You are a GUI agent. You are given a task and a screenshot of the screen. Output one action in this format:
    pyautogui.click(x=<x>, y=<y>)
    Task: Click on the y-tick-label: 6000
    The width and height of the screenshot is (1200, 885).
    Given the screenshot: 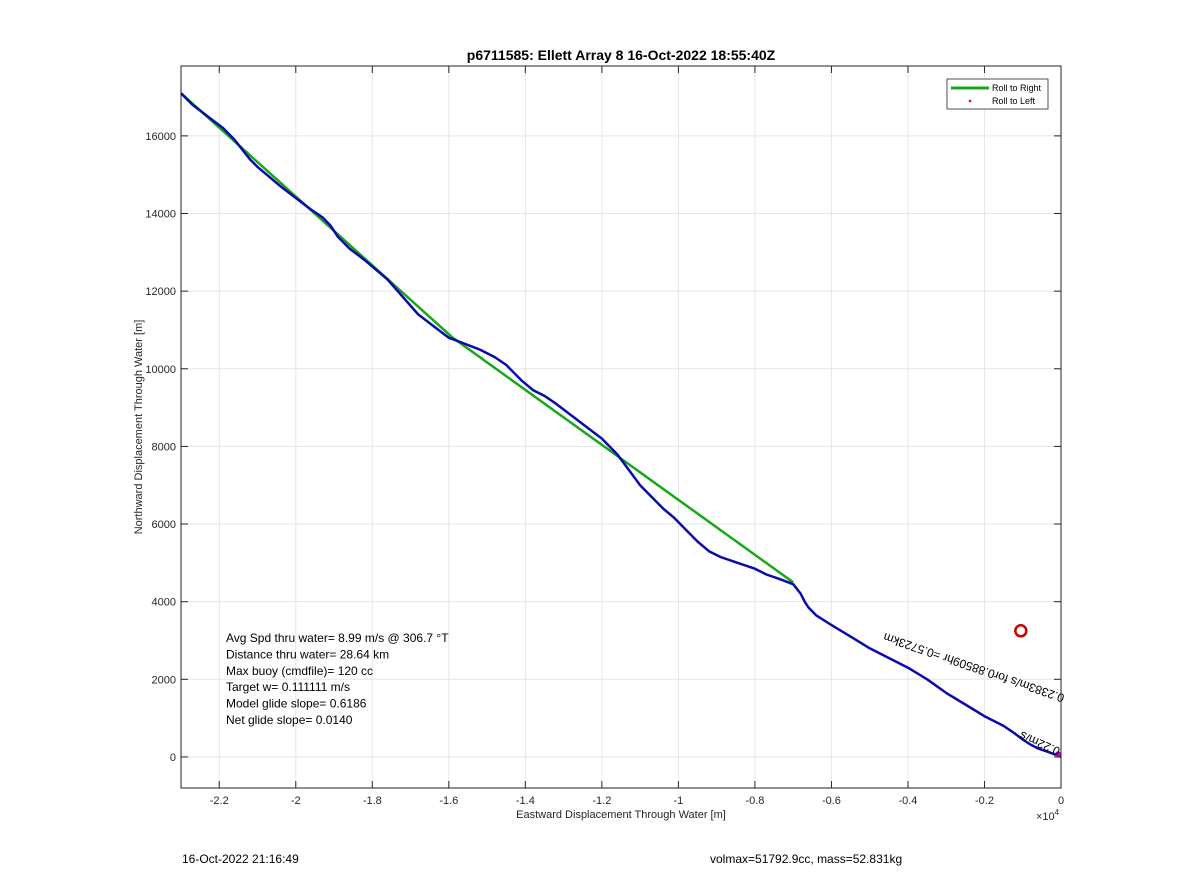 What is the action you would take?
    pyautogui.click(x=164, y=525)
    